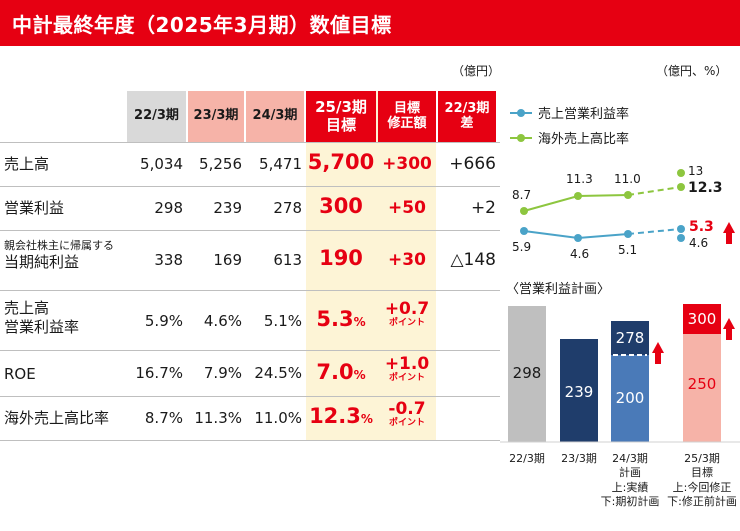 The height and width of the screenshot is (531, 740). What do you see at coordinates (702, 458) in the screenshot?
I see `bar-category-line: 25/3期` at bounding box center [702, 458].